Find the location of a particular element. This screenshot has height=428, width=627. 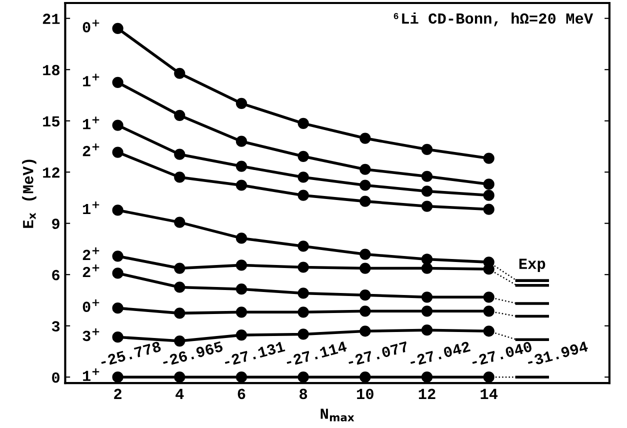

y-tick-label: 9 is located at coordinates (56, 224).